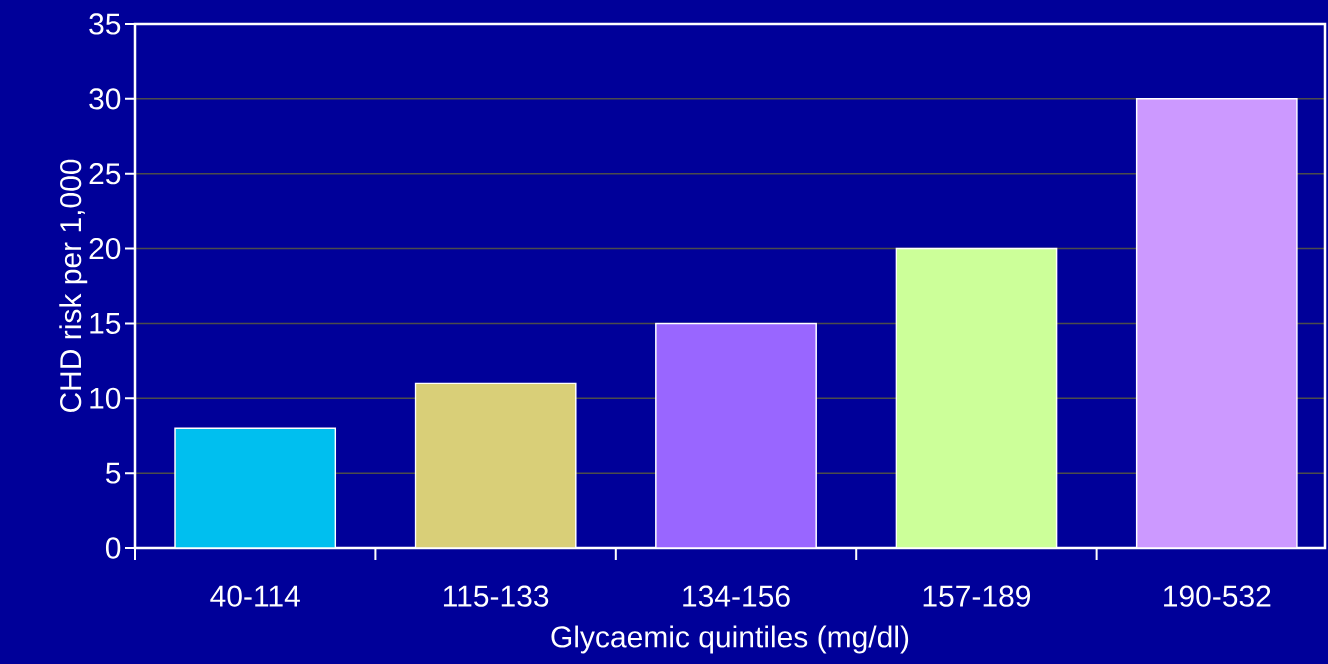 The image size is (1328, 664). What do you see at coordinates (73, 286) in the screenshot?
I see `y-axis-title: CHD risk per 1,000` at bounding box center [73, 286].